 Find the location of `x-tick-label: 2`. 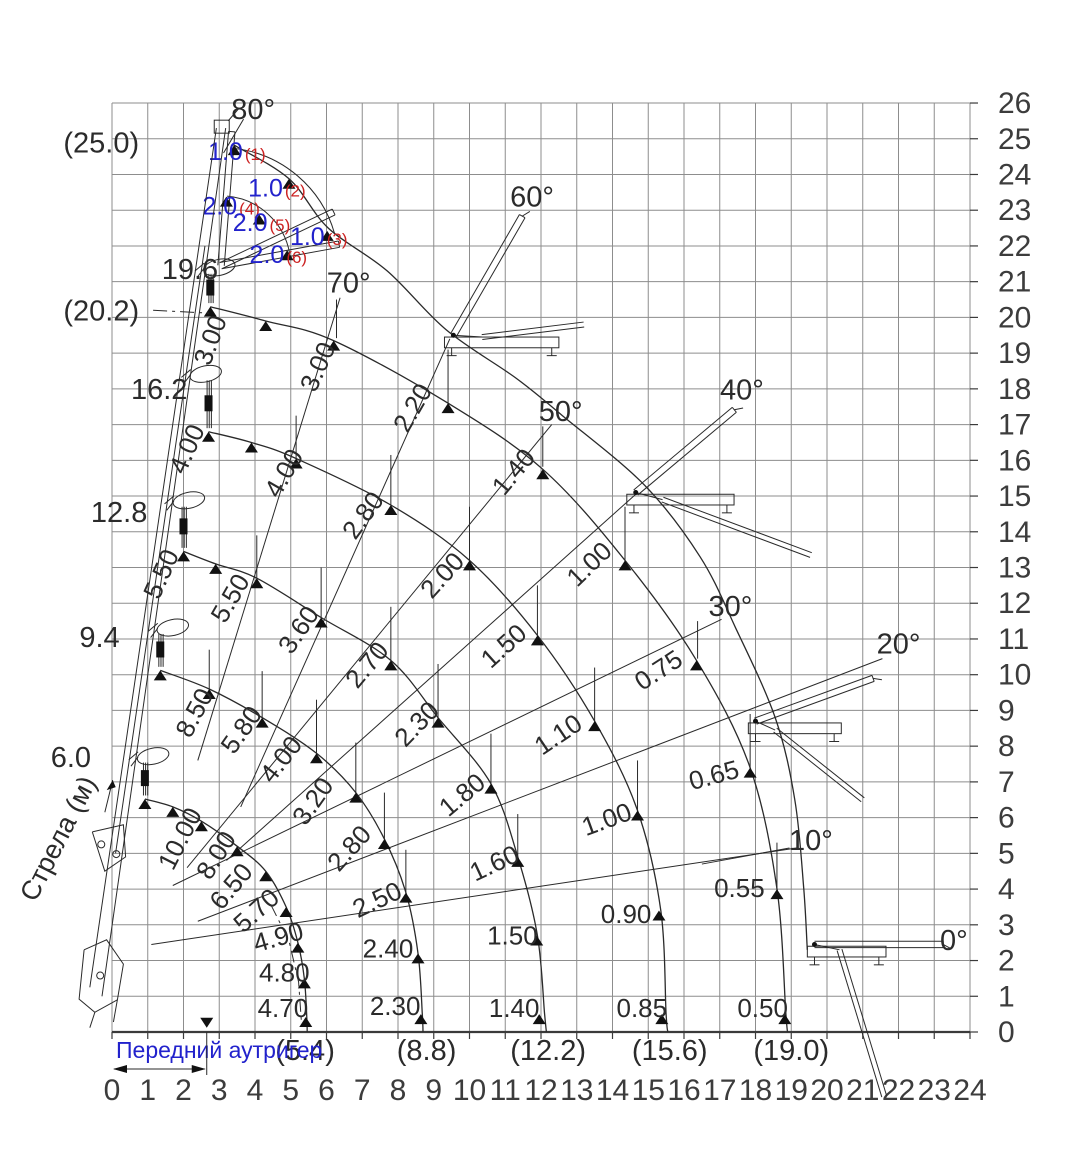

x-tick-label: 2 is located at coordinates (183, 1090).